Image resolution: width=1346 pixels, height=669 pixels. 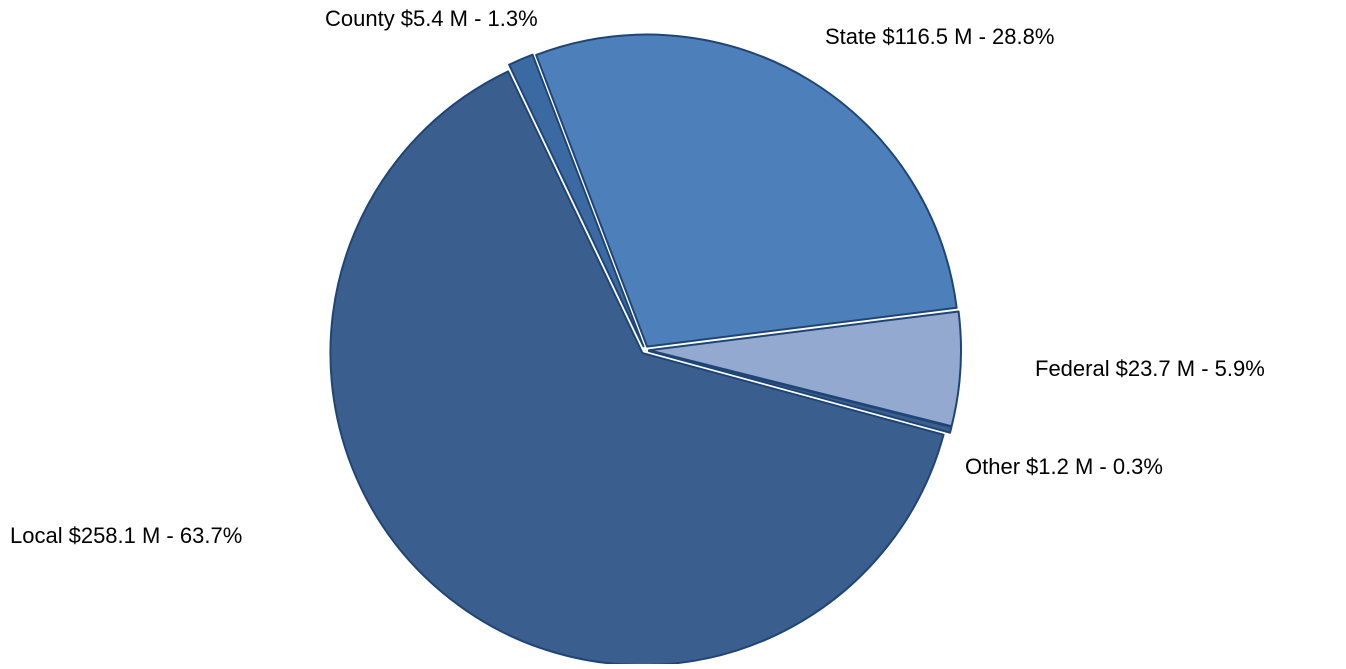 I want to click on slice-label-category: County, so click(x=360, y=18).